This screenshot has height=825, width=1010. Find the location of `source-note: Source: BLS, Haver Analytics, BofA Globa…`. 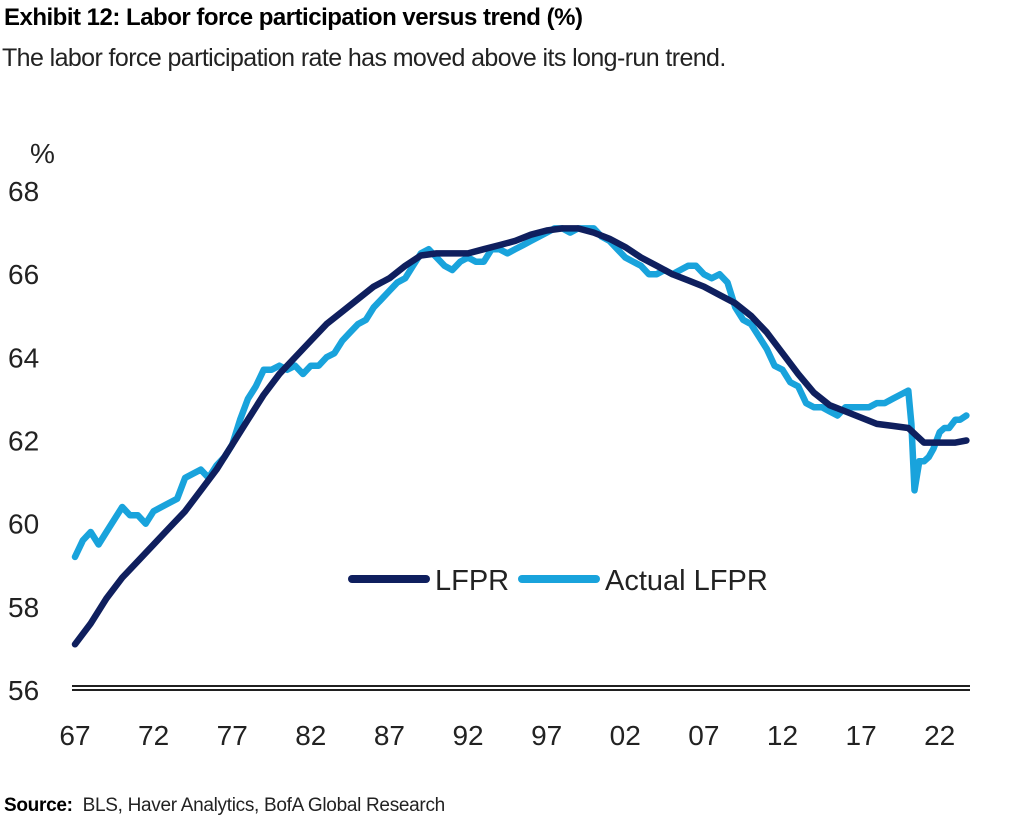

source-note: Source: BLS, Haver Analytics, BofA Globa… is located at coordinates (224, 806).